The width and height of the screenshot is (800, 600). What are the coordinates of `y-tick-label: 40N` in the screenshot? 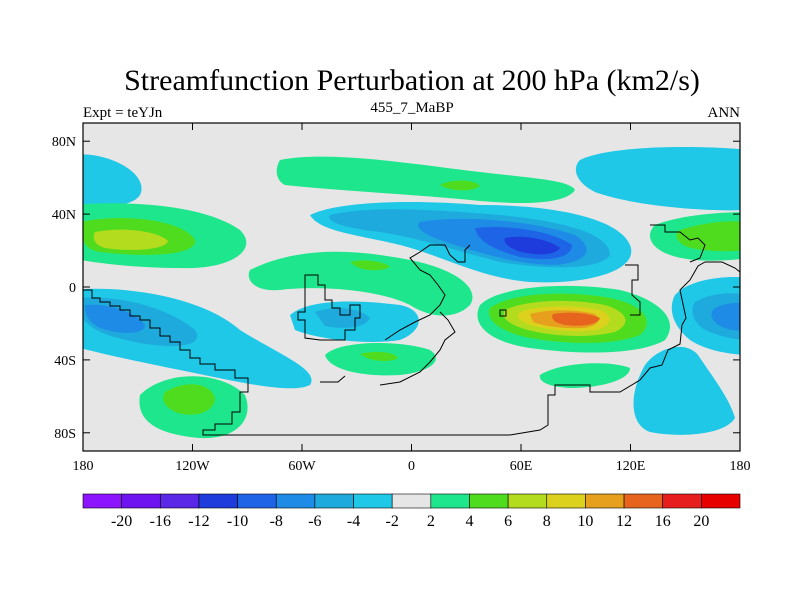 It's located at (64, 215).